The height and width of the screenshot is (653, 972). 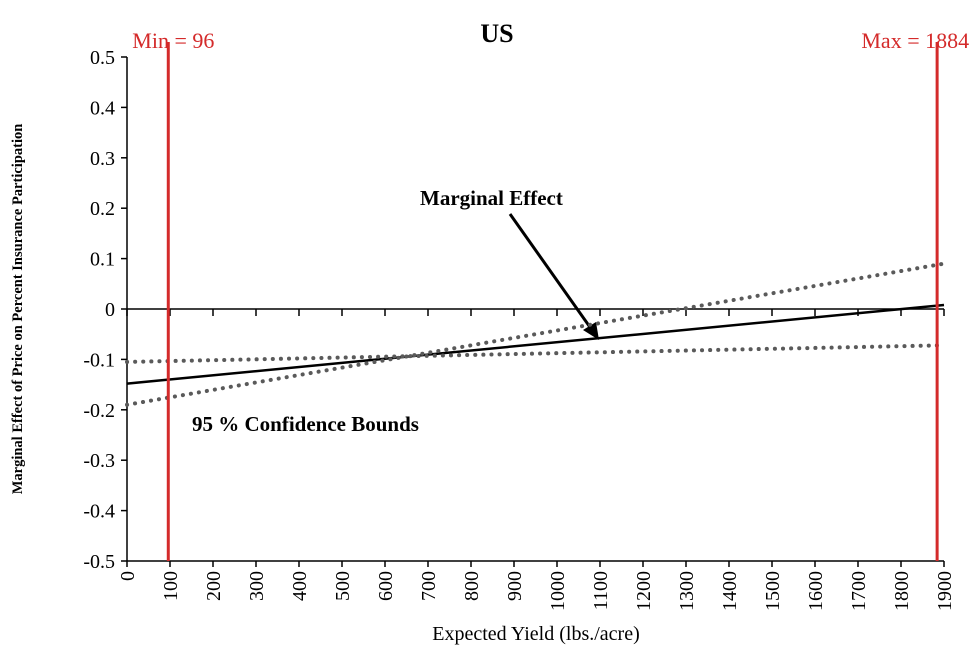 I want to click on x-tick-label: 1900, so click(x=945, y=591).